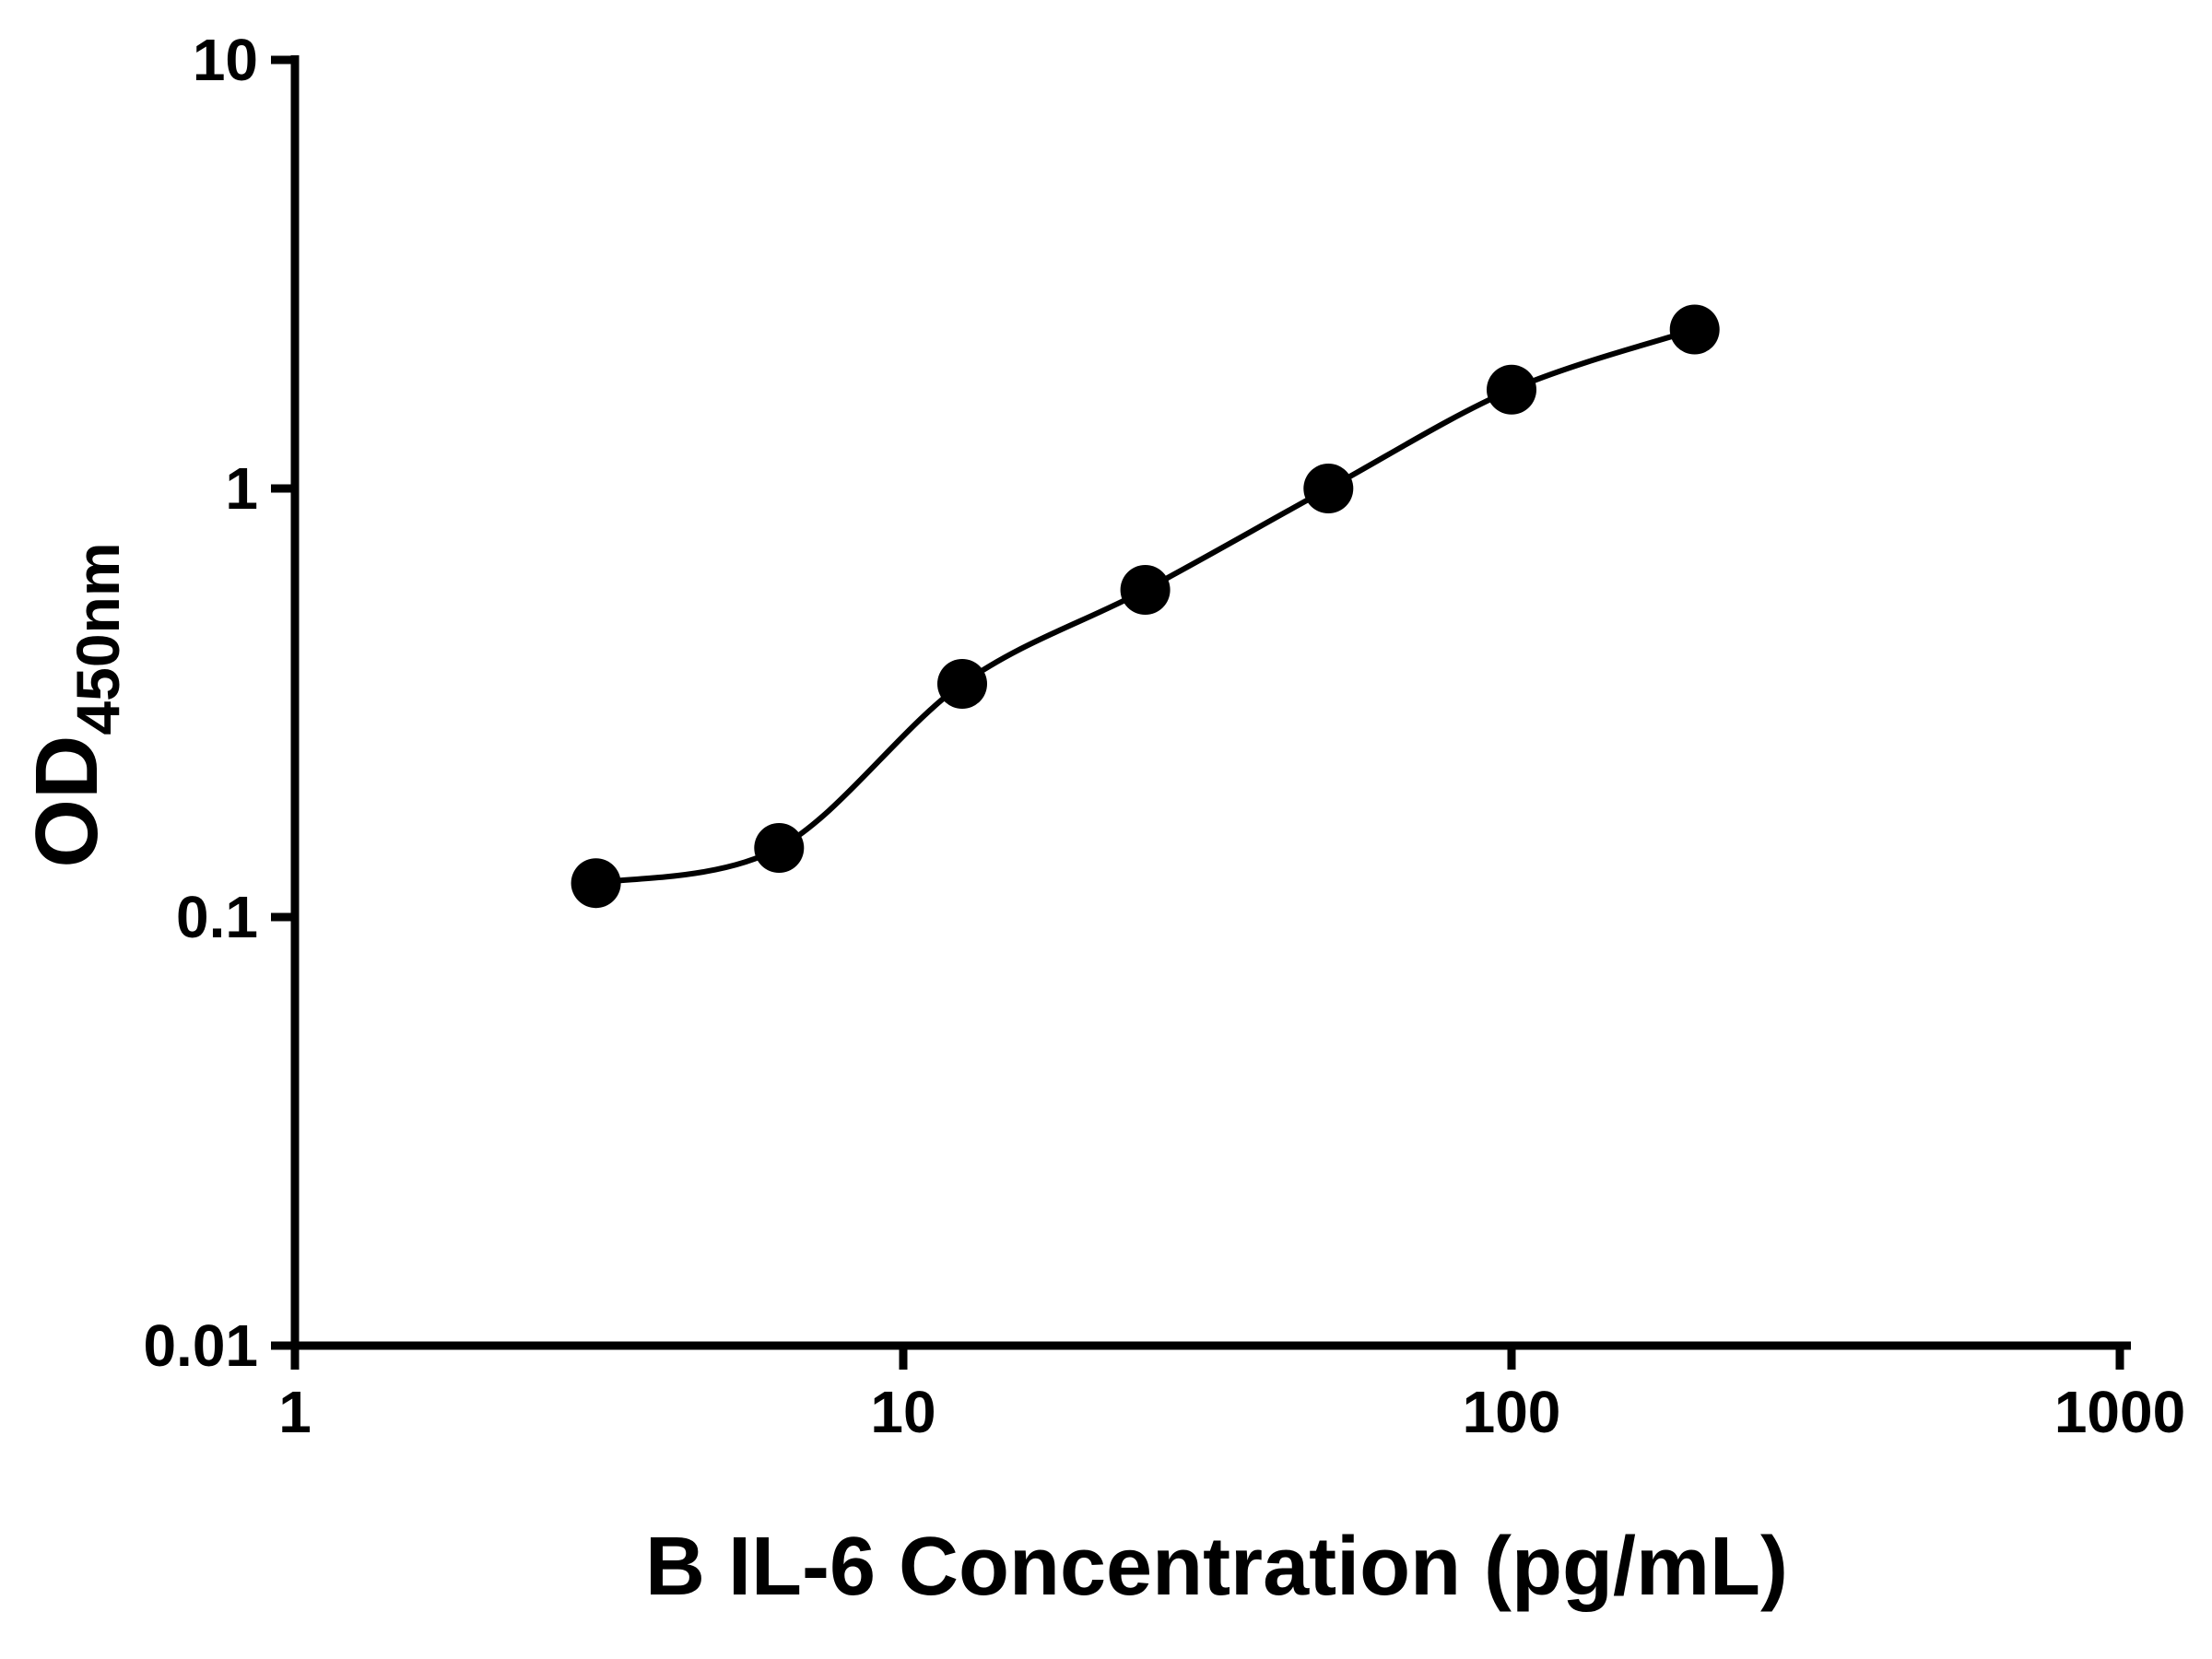 The width and height of the screenshot is (2212, 1659). What do you see at coordinates (225, 60) in the screenshot?
I see `y-axis-tick-label: 10` at bounding box center [225, 60].